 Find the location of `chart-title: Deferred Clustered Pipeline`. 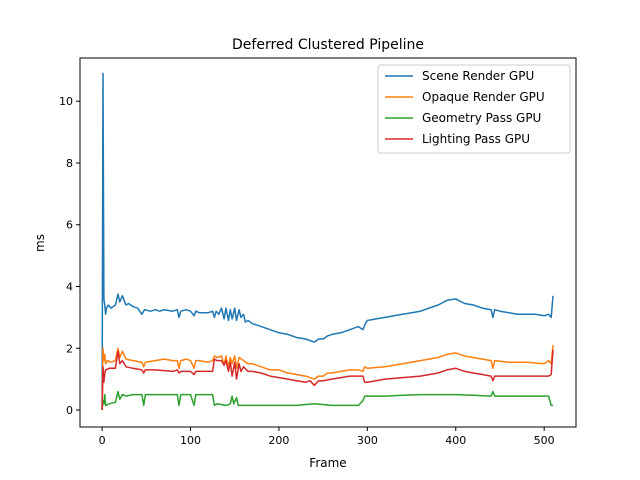

chart-title: Deferred Clustered Pipeline is located at coordinates (328, 45).